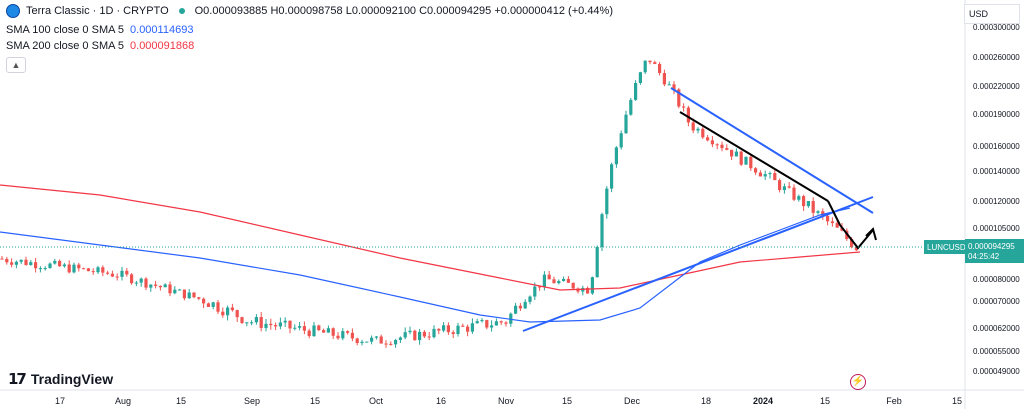 The width and height of the screenshot is (1024, 409). What do you see at coordinates (825, 401) in the screenshot?
I see `x-tick-label: 15` at bounding box center [825, 401].